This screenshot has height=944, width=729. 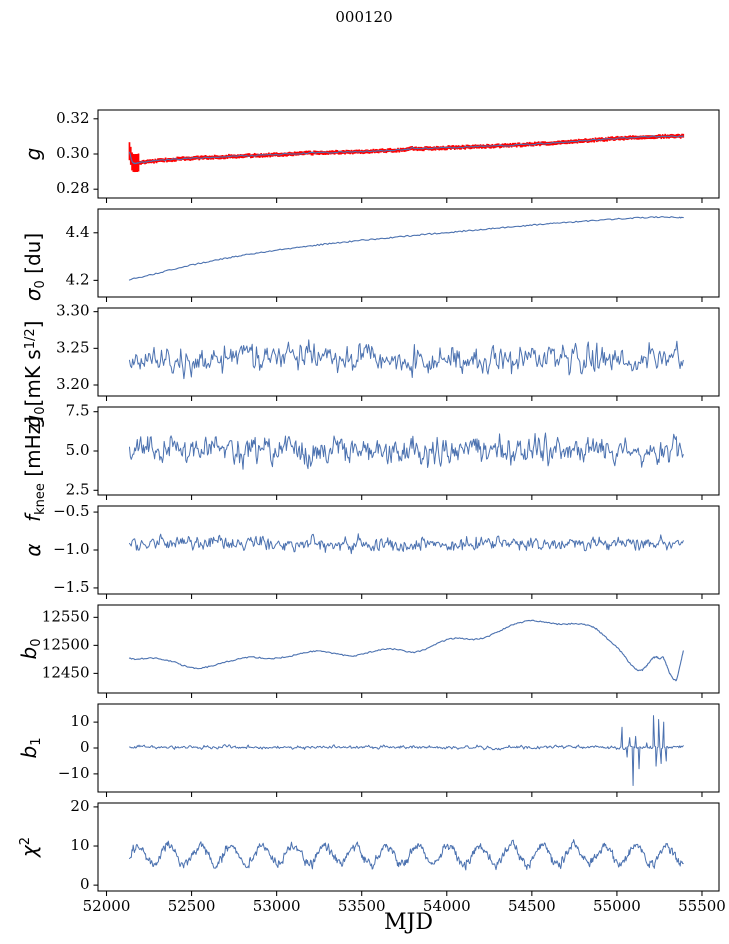 I want to click on y-tick-label: 7.5, so click(x=78, y=411).